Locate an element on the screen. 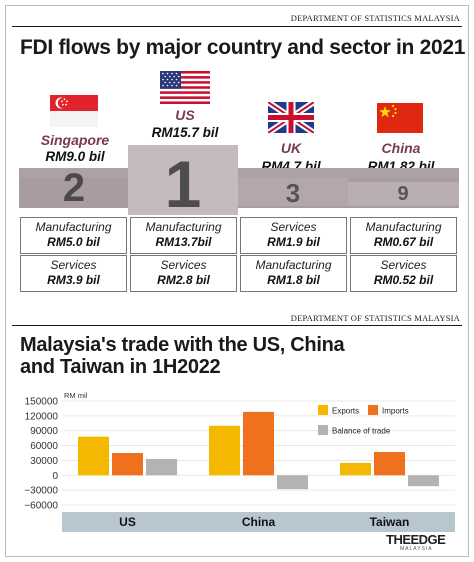  uk-flag-icon is located at coordinates (291, 117).